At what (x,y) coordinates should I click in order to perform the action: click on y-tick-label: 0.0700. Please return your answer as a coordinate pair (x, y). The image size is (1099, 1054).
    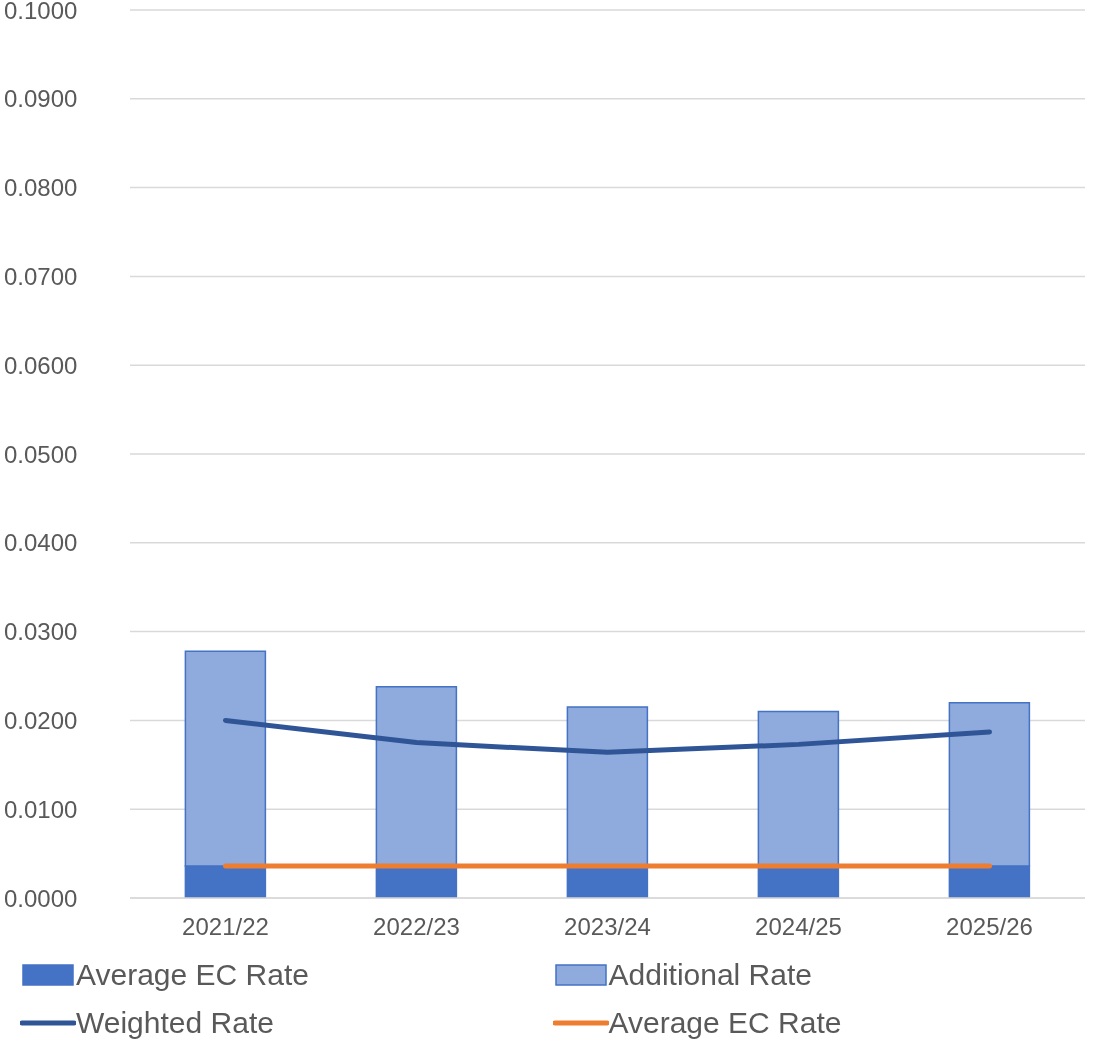
    Looking at the image, I should click on (41, 276).